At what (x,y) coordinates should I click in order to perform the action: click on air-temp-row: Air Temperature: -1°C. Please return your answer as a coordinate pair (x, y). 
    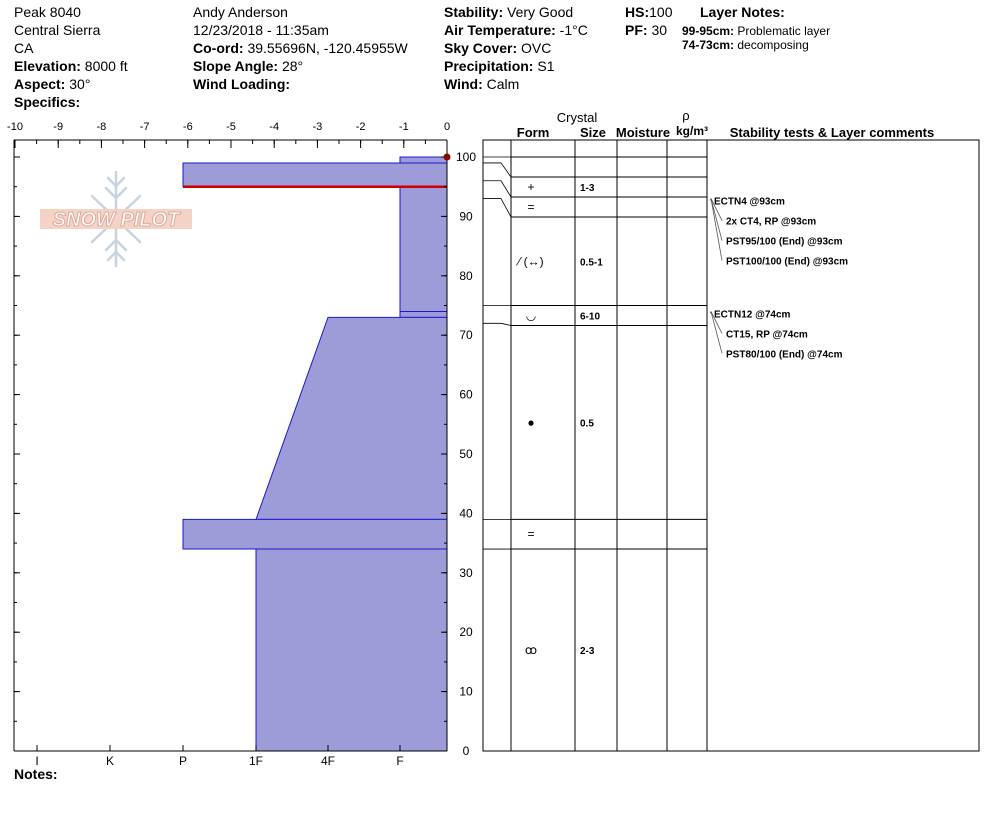
    Looking at the image, I should click on (516, 30).